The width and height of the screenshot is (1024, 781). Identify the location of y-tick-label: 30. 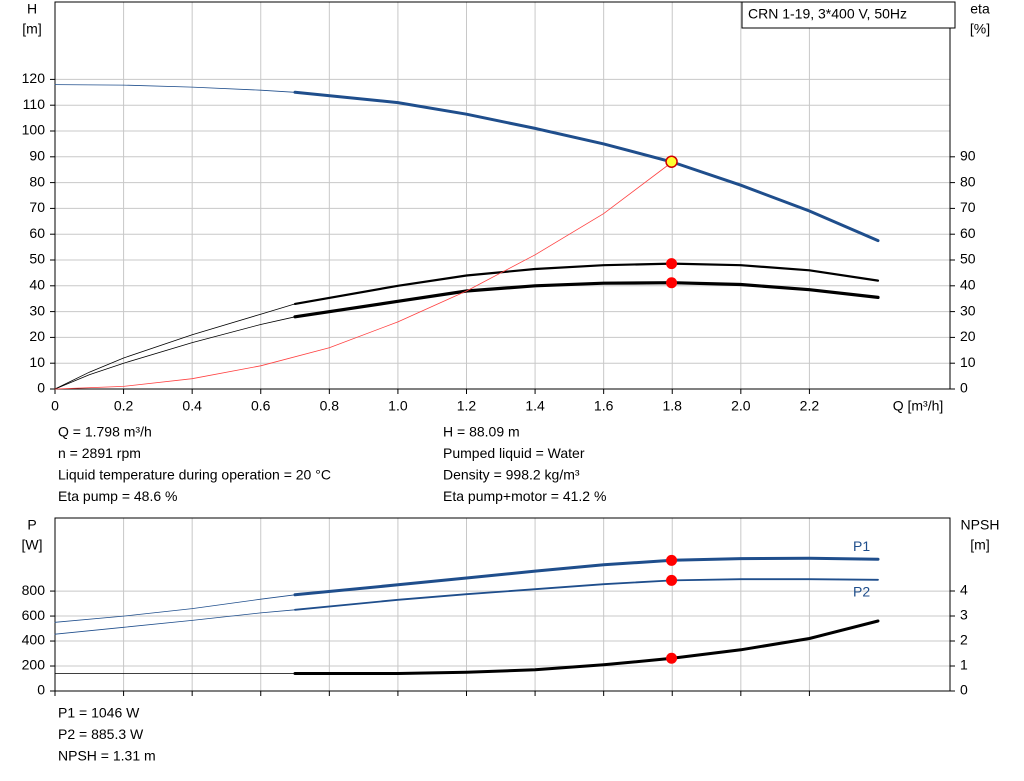
(37, 310).